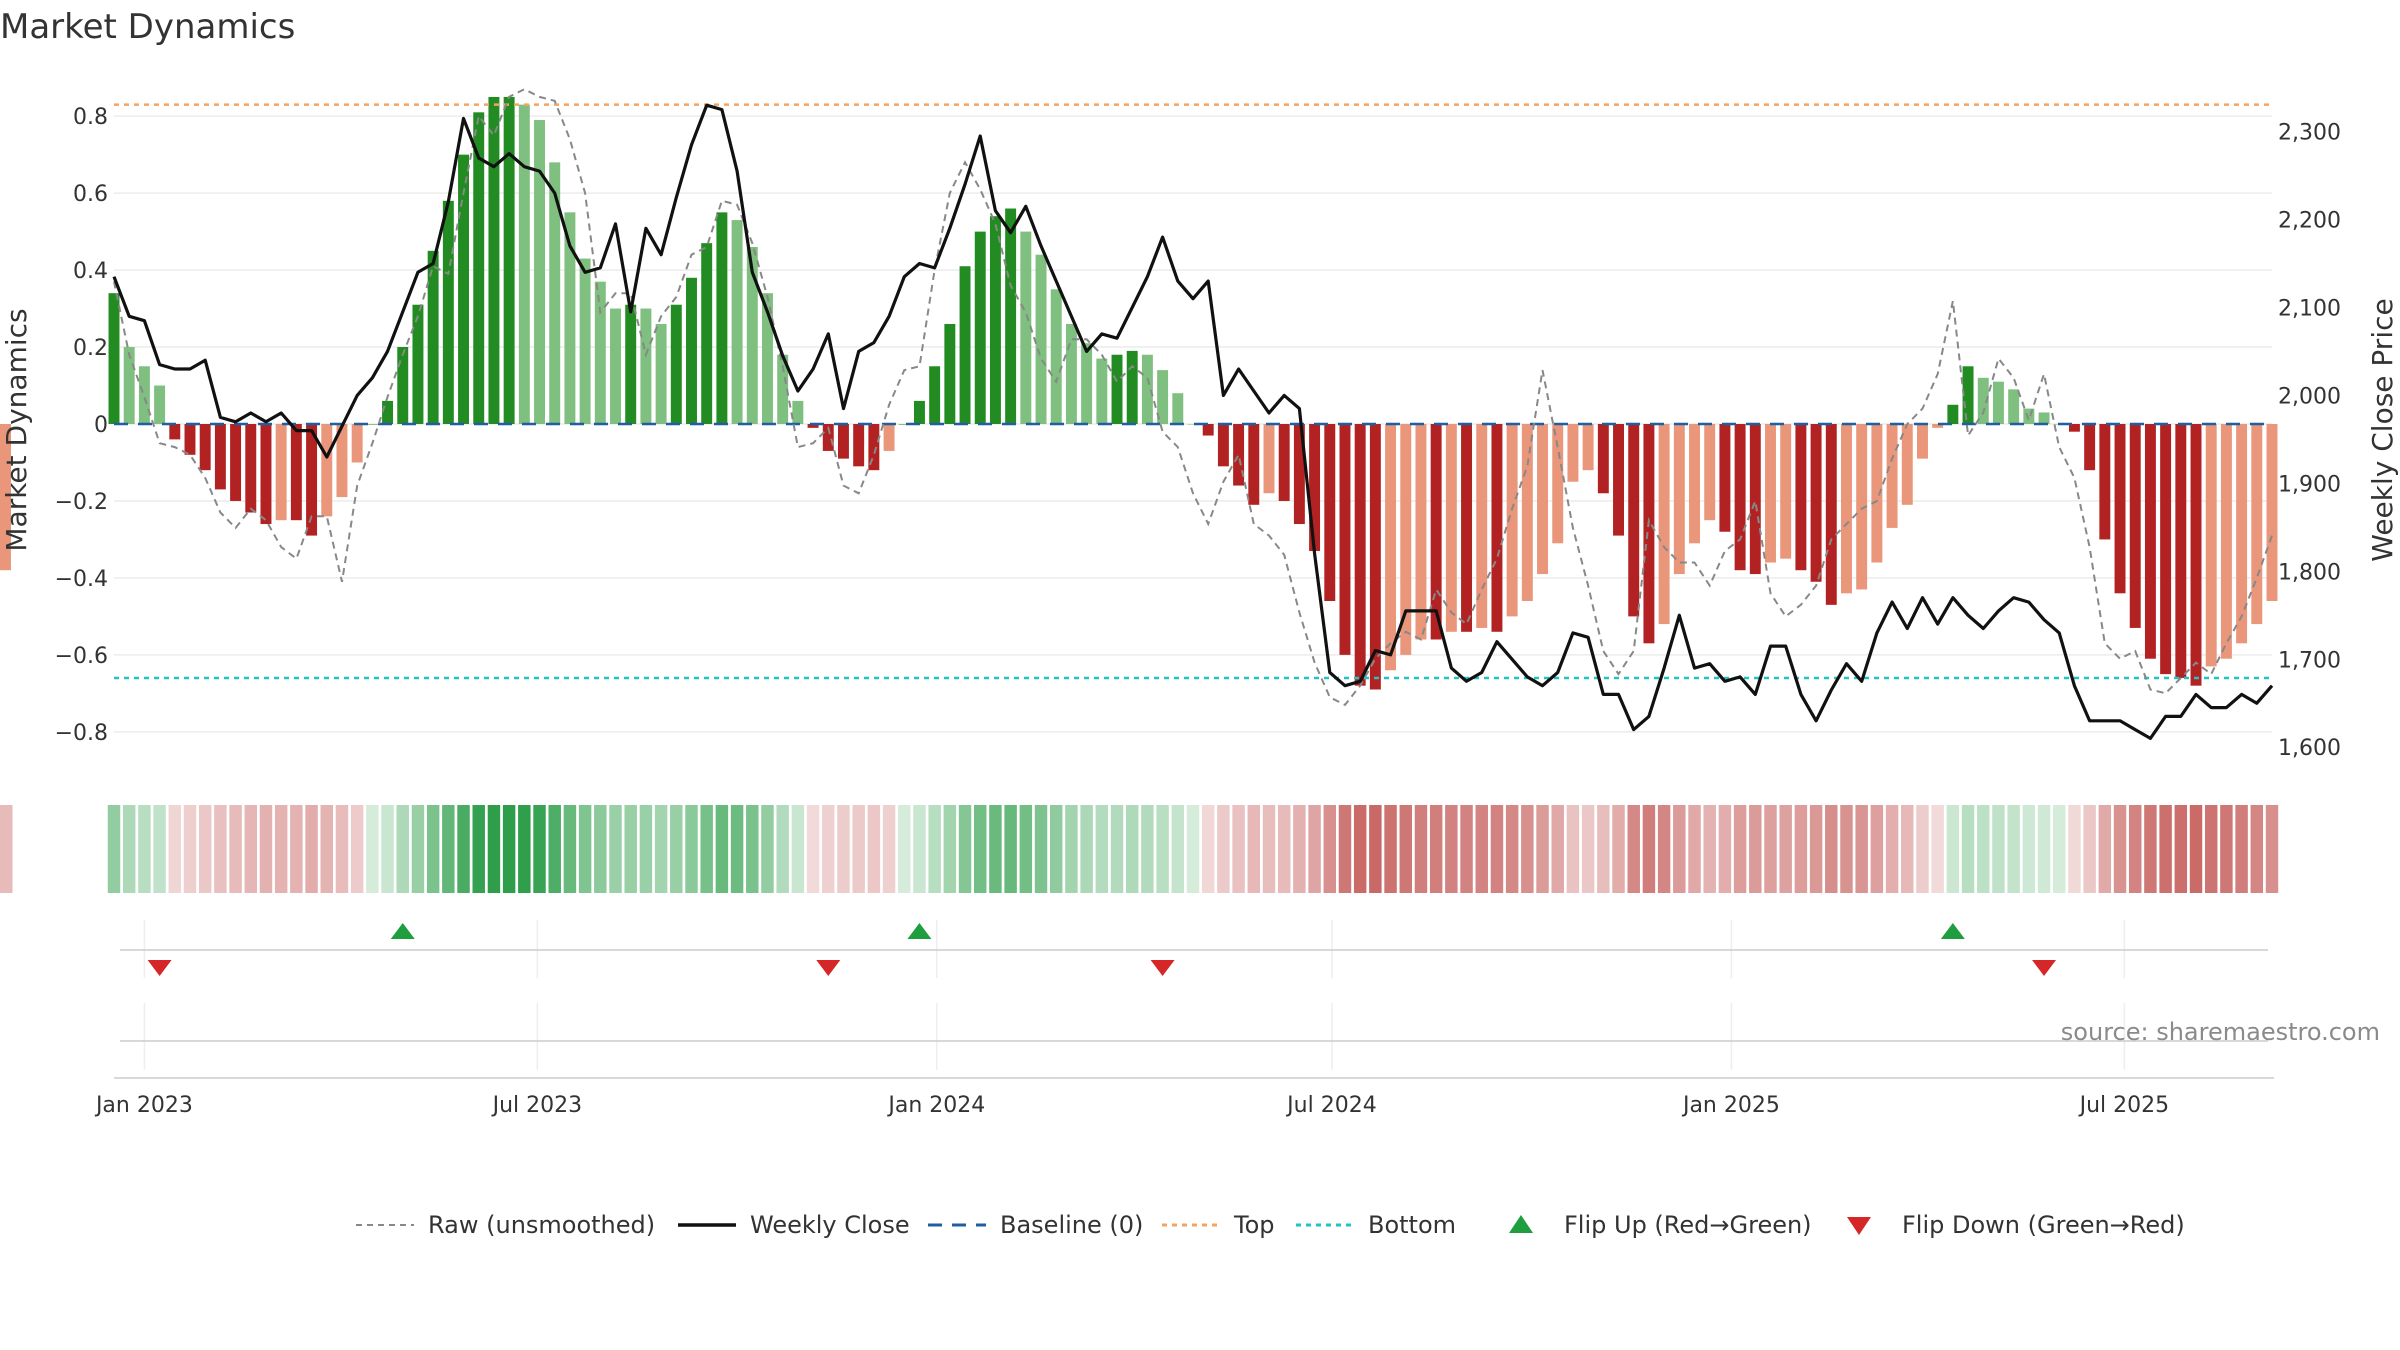 This screenshot has width=2400, height=1350. I want to click on legend-item: Top, so click(1218, 1225).